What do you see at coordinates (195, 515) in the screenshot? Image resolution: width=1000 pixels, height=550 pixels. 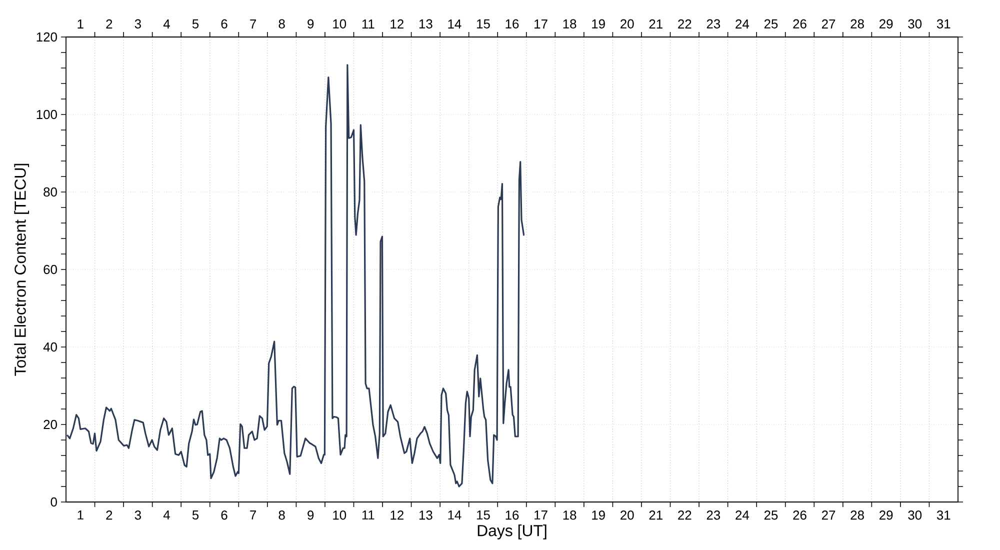 I see `x-tick-label: 5` at bounding box center [195, 515].